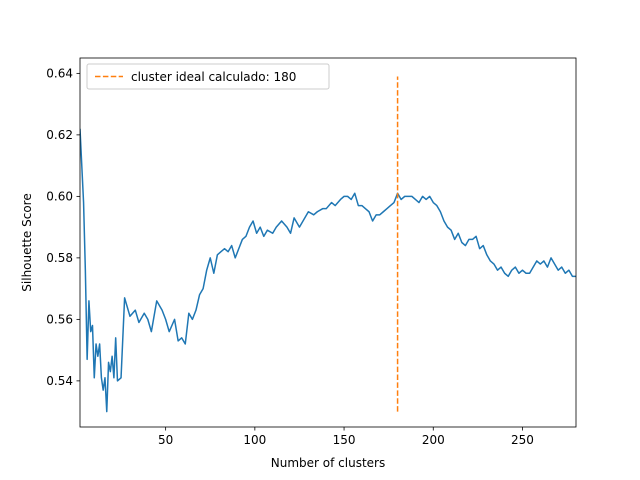 This screenshot has height=480, width=640. I want to click on x-tick-label: 200, so click(433, 440).